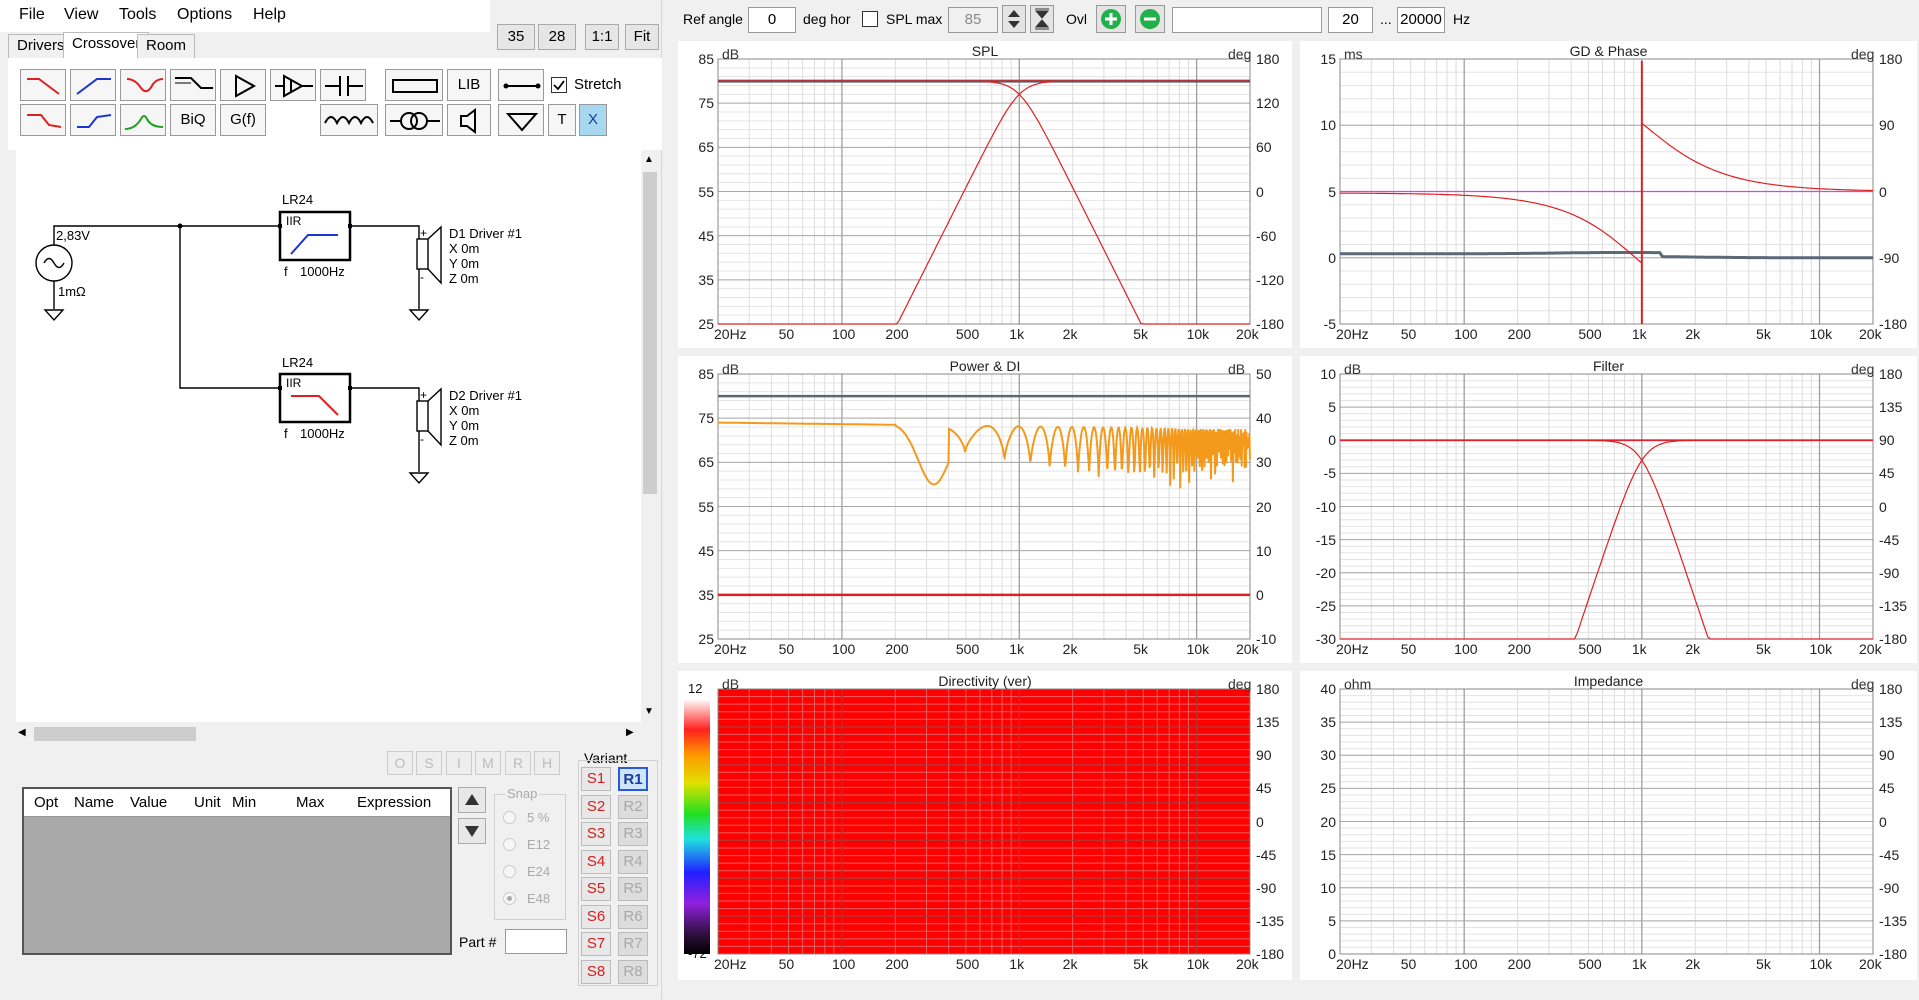  Describe the element at coordinates (400, 763) in the screenshot. I see `opt-button-o: O` at that location.